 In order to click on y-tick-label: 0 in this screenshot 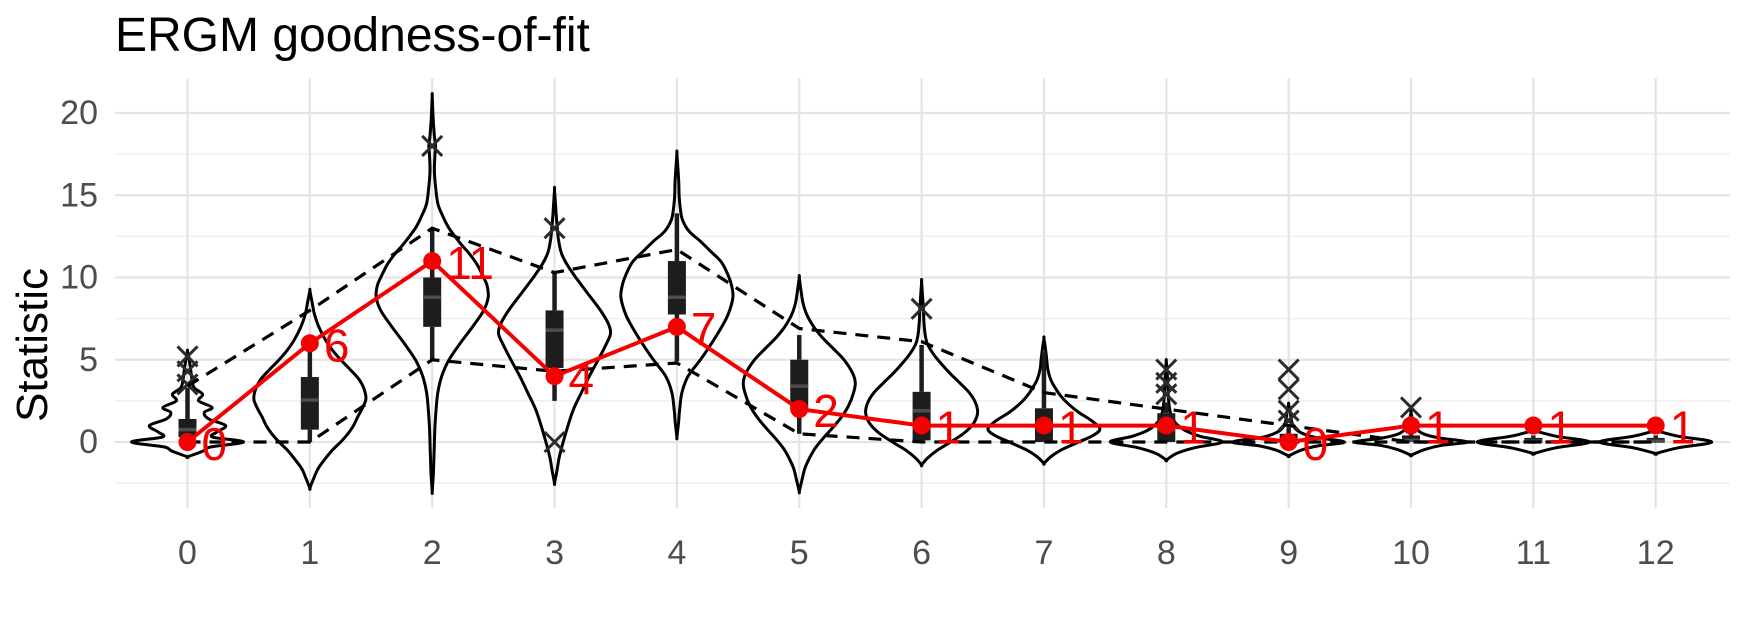, I will do `click(88, 442)`.